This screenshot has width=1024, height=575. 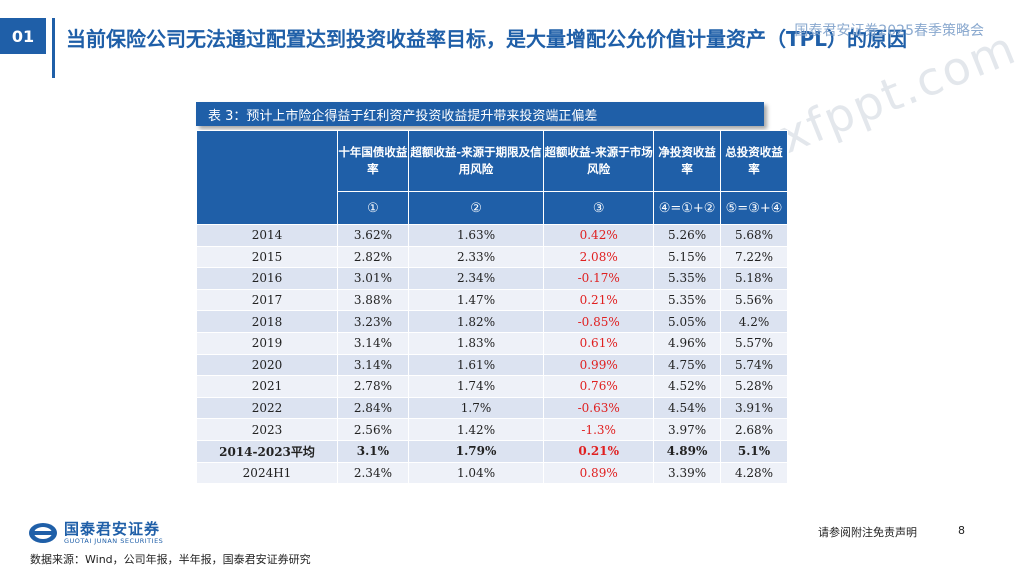 I want to click on table-row: 2015 2.82% 2.33% 2.08% 5.15% 7.22%, so click(x=492, y=257).